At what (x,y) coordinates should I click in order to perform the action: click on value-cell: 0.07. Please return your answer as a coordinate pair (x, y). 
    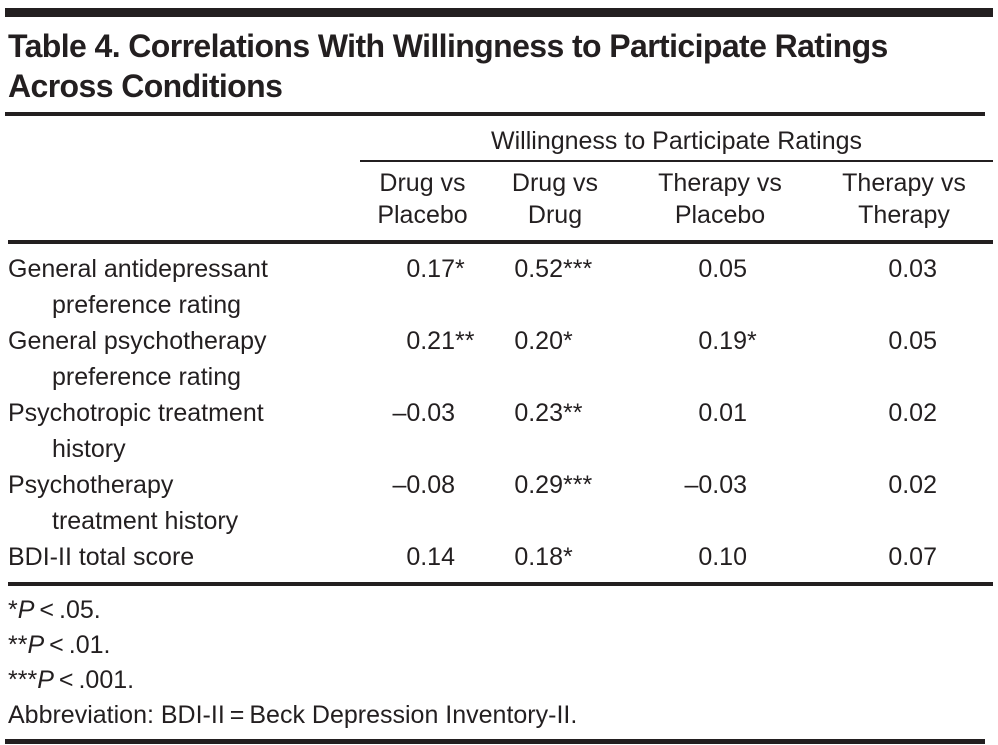
    Looking at the image, I should click on (904, 561).